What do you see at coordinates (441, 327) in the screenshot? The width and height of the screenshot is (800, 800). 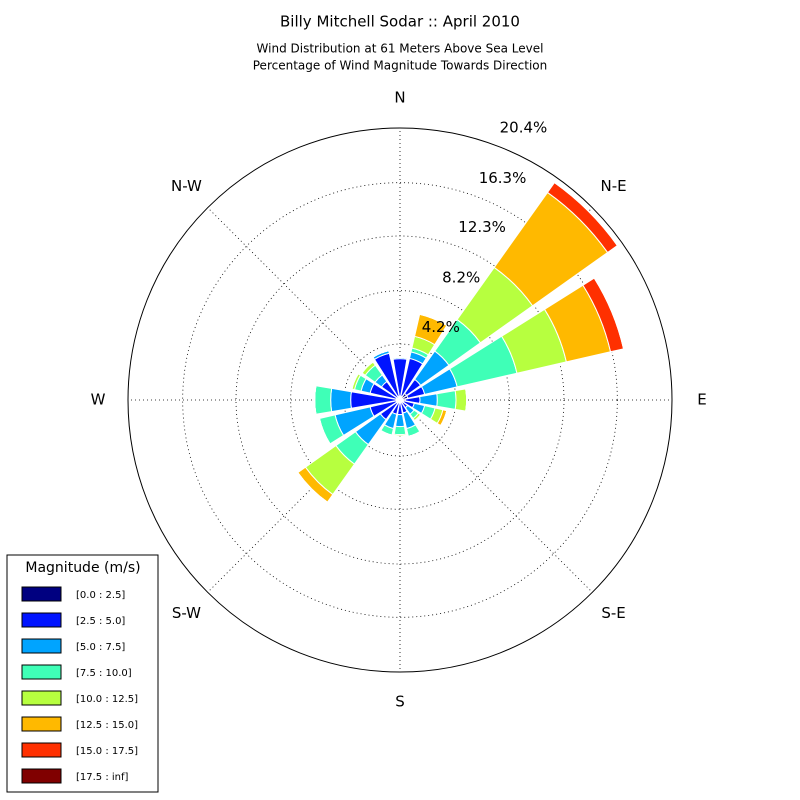 I see `r-tick-label: 4.2%` at bounding box center [441, 327].